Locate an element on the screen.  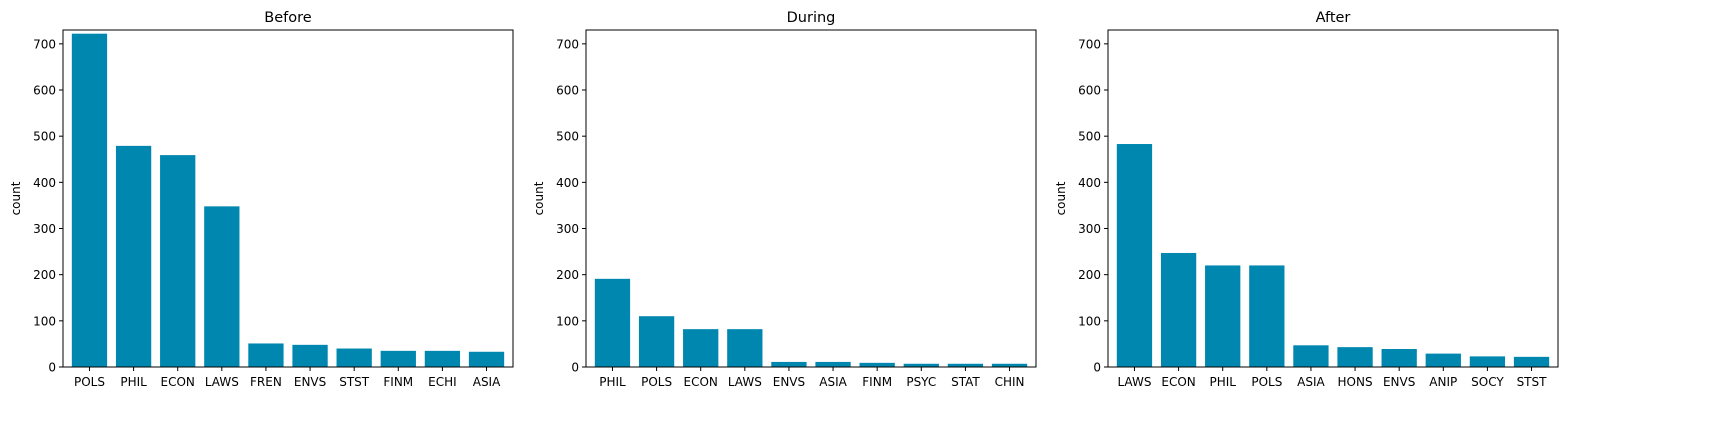
x-tick-label: ANIP is located at coordinates (1443, 382).